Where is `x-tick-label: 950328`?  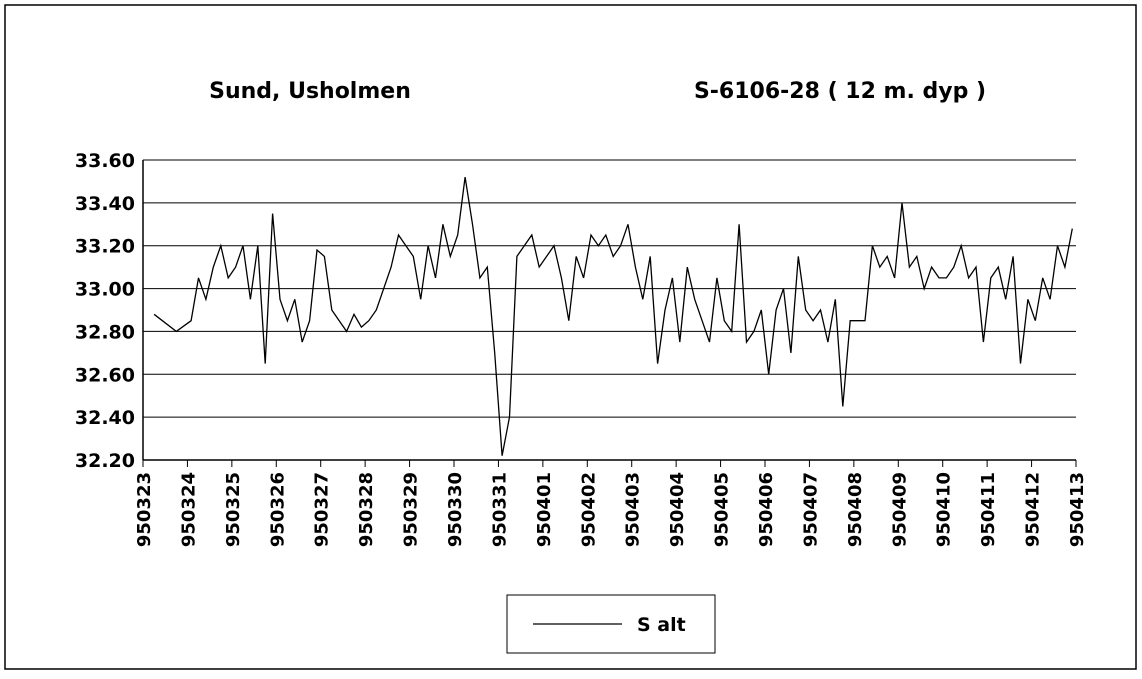
x-tick-label: 950328 is located at coordinates (366, 509).